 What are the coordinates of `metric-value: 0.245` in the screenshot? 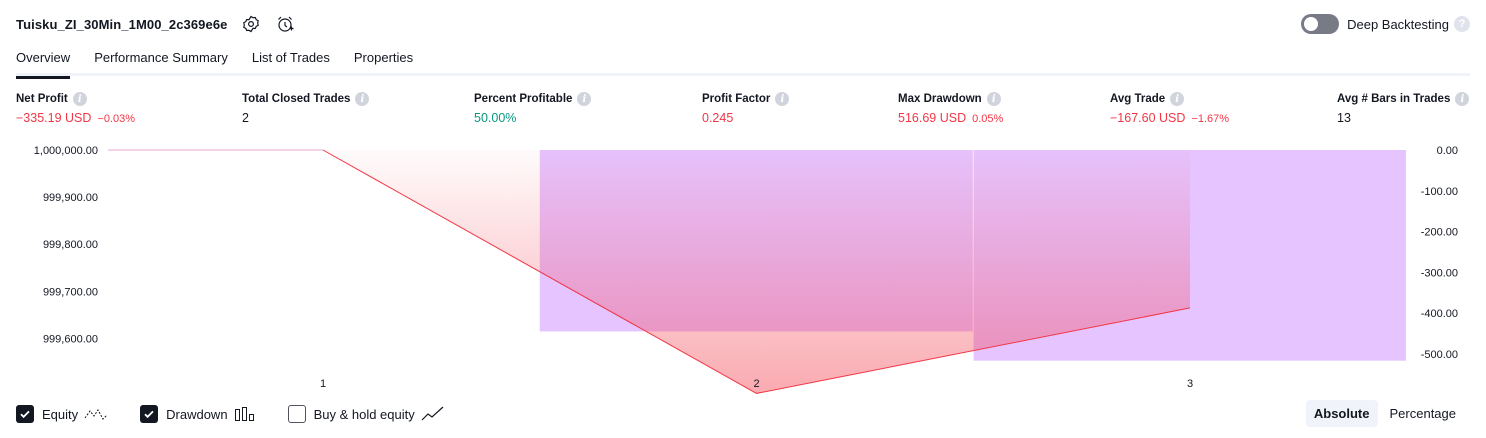 It's located at (718, 118).